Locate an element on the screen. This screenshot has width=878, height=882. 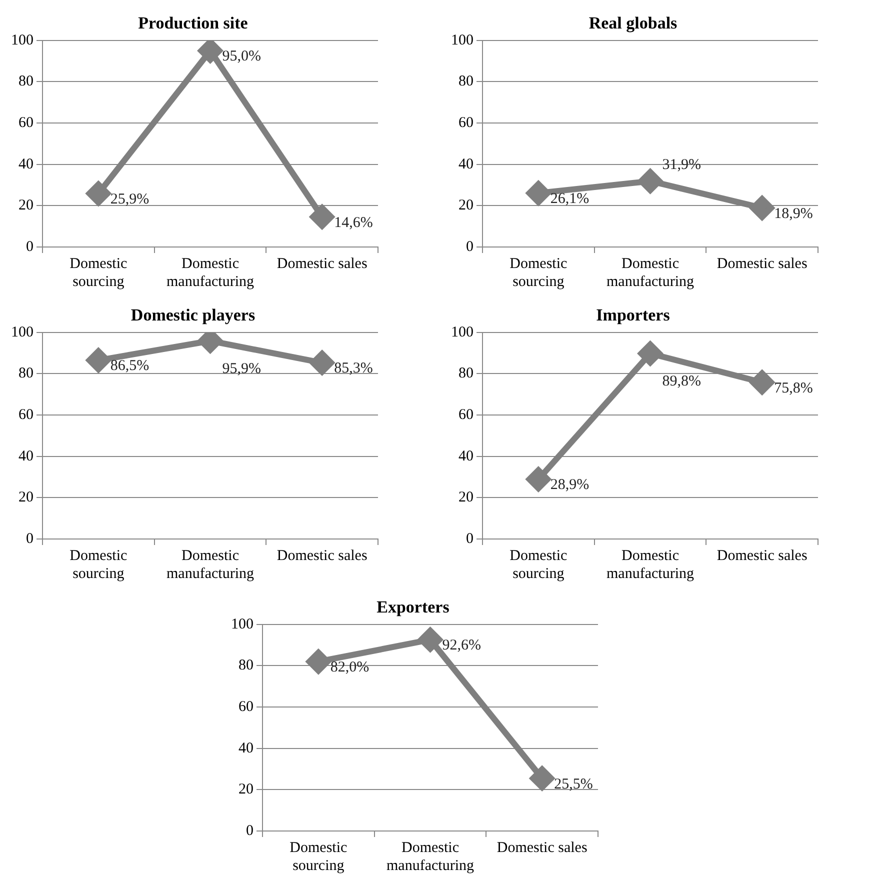
data-label: 82,0% is located at coordinates (350, 668).